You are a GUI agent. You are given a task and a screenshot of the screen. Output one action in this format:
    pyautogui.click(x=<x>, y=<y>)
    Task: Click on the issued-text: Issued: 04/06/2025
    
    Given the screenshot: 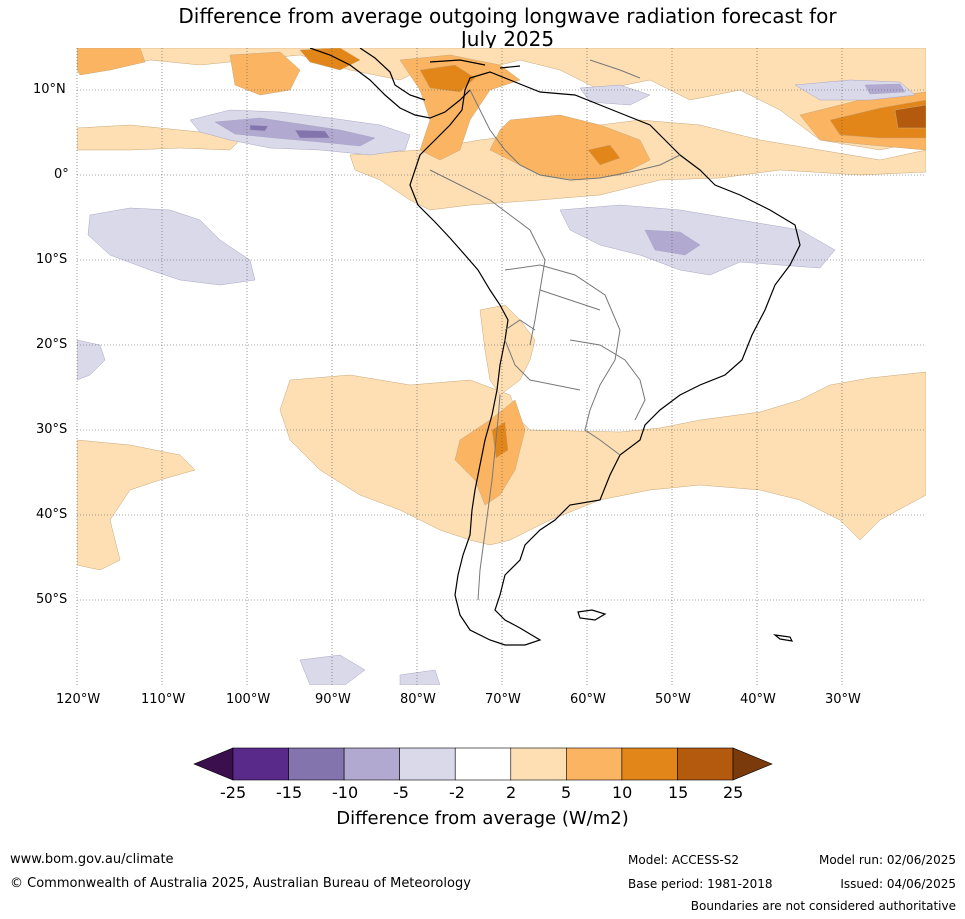 What is the action you would take?
    pyautogui.click(x=898, y=884)
    